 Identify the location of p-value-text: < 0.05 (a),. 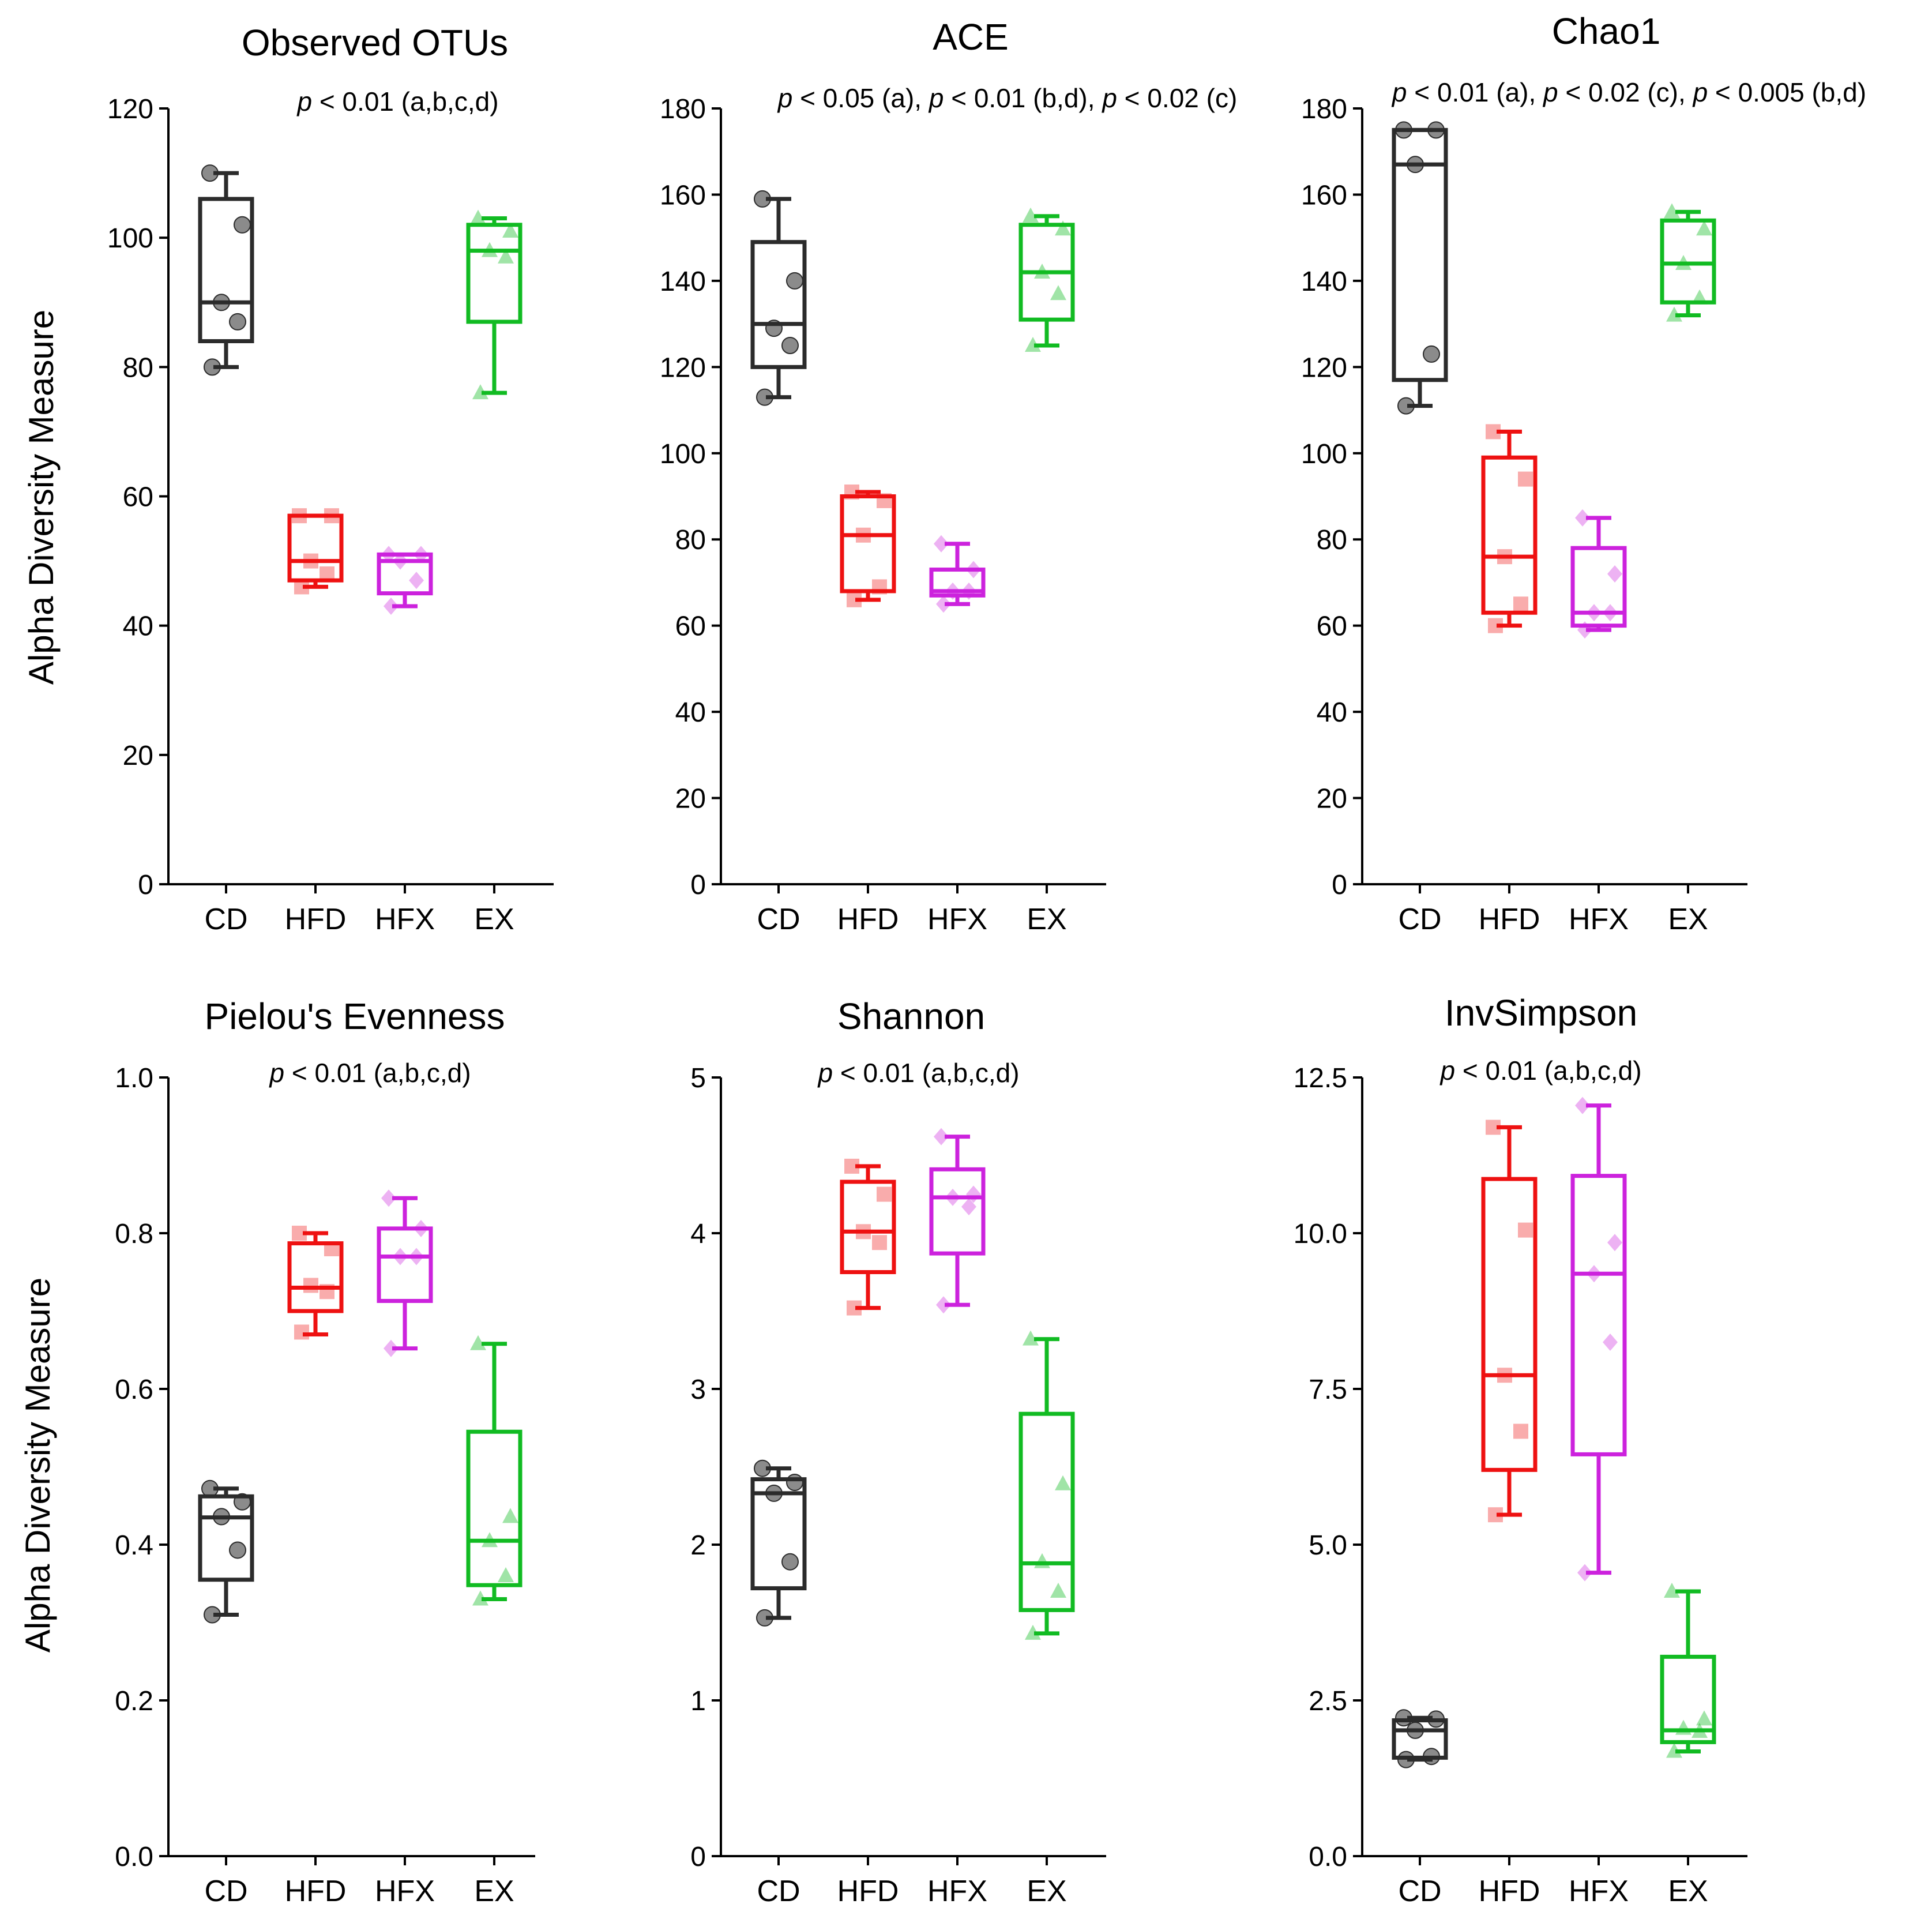
(860, 98).